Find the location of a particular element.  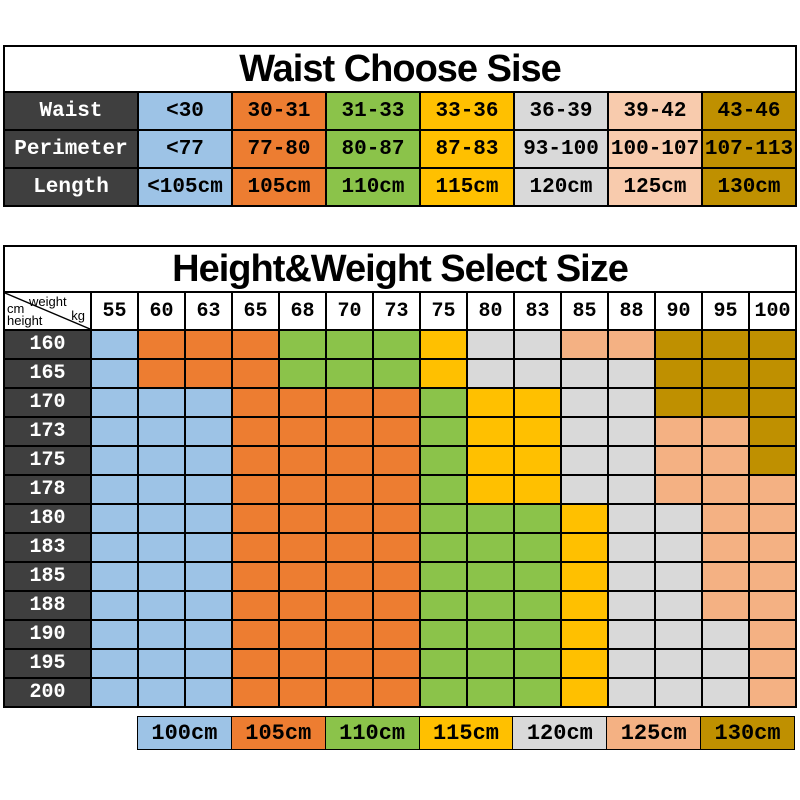

waist-cell: 120cm is located at coordinates (561, 187).